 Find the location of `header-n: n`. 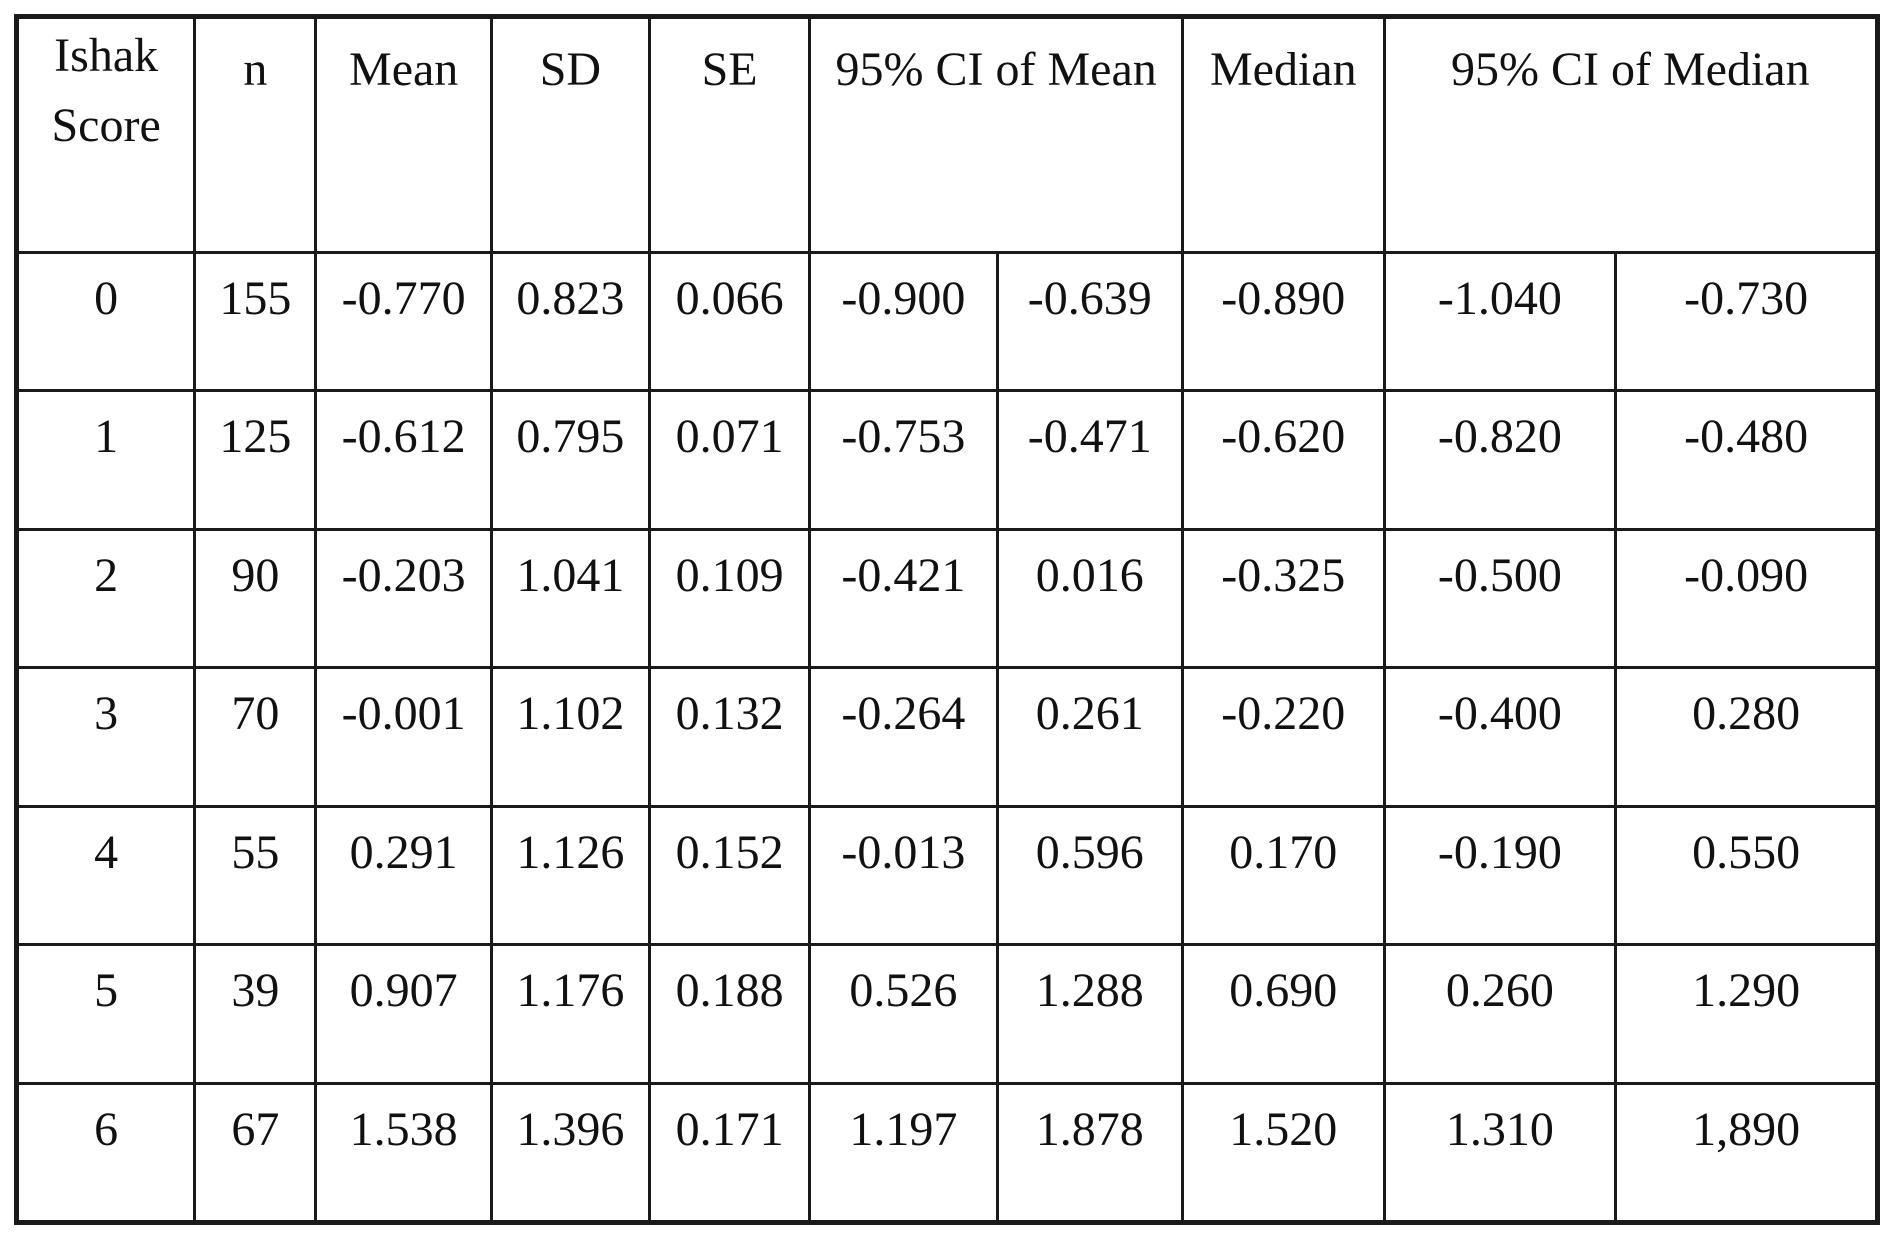

header-n: n is located at coordinates (255, 135).